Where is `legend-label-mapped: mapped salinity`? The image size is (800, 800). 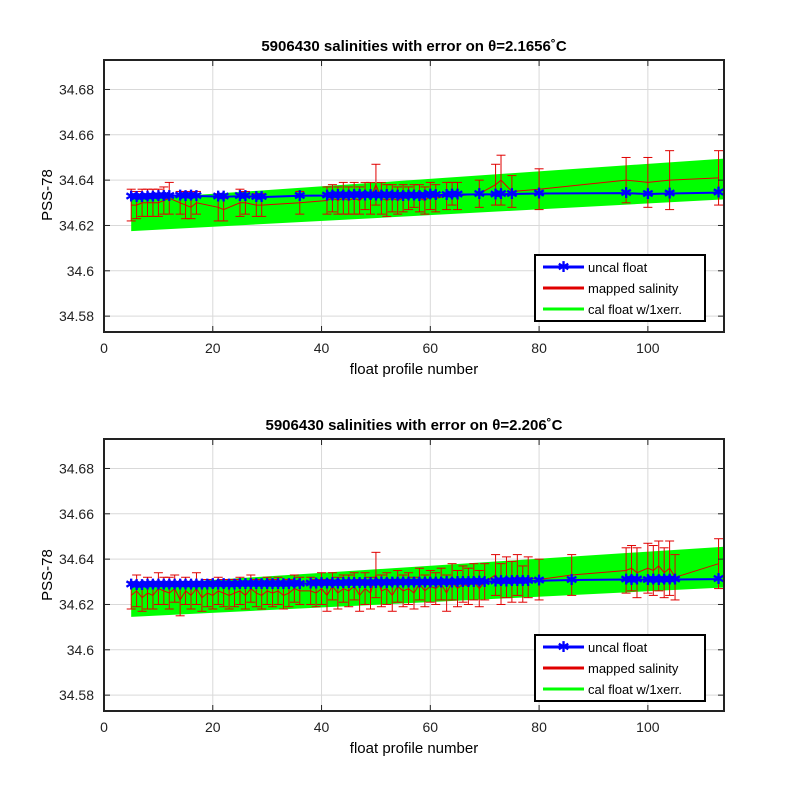
legend-label-mapped: mapped salinity is located at coordinates (633, 668).